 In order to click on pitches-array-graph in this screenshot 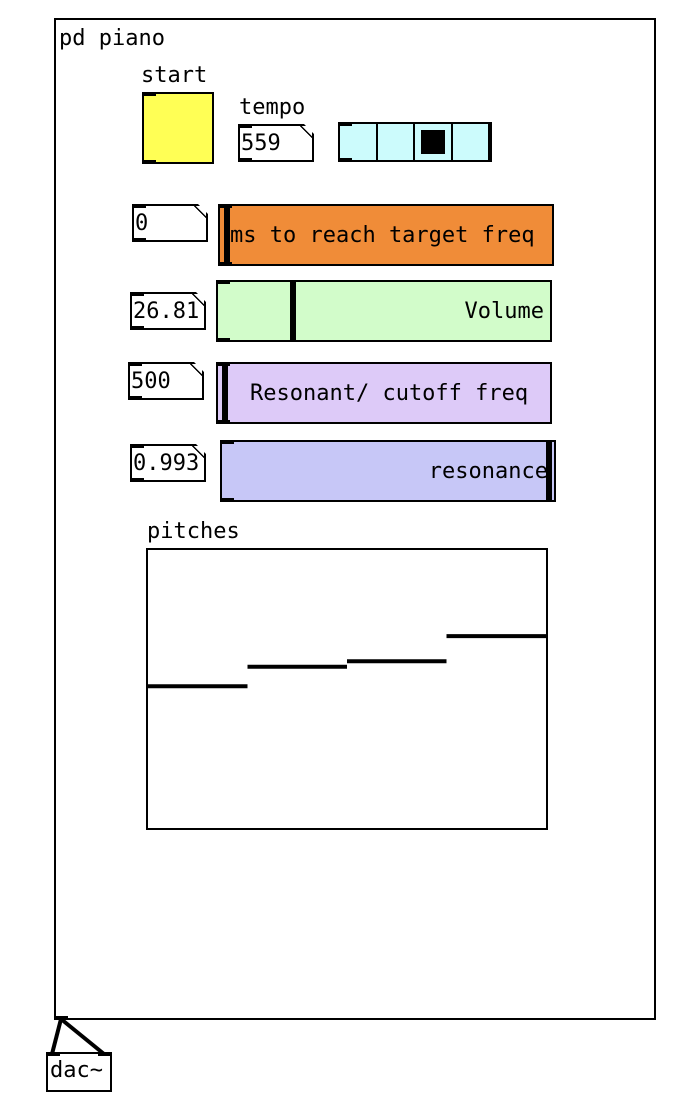, I will do `click(347, 689)`.